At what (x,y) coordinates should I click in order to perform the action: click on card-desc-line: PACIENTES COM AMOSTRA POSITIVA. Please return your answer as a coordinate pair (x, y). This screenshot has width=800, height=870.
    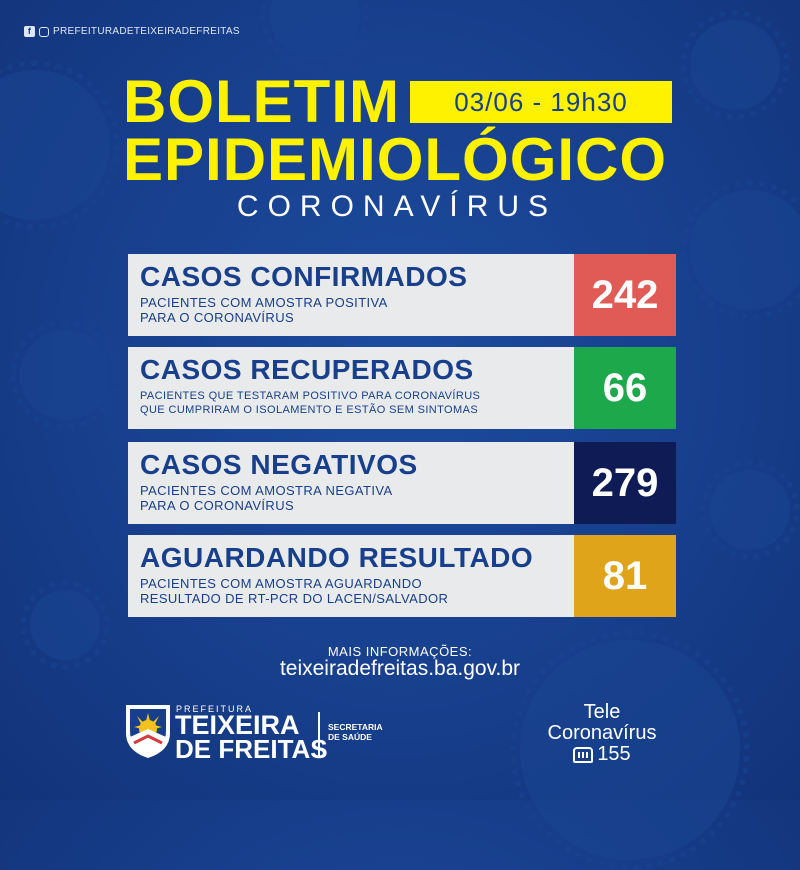
    Looking at the image, I should click on (264, 302).